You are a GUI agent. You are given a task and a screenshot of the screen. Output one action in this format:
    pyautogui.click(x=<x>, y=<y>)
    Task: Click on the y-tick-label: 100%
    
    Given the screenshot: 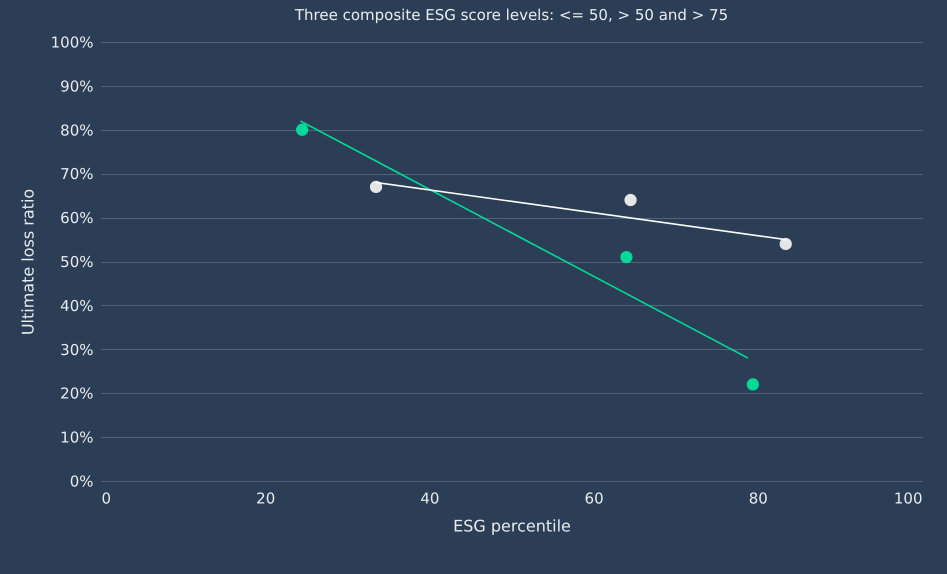 What is the action you would take?
    pyautogui.click(x=72, y=43)
    